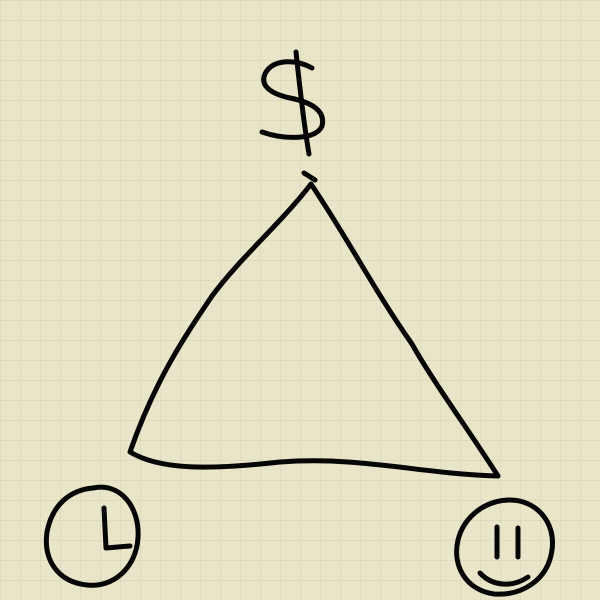 Image resolution: width=600 pixels, height=600 pixels. I want to click on smiley-face-icon, so click(504, 547).